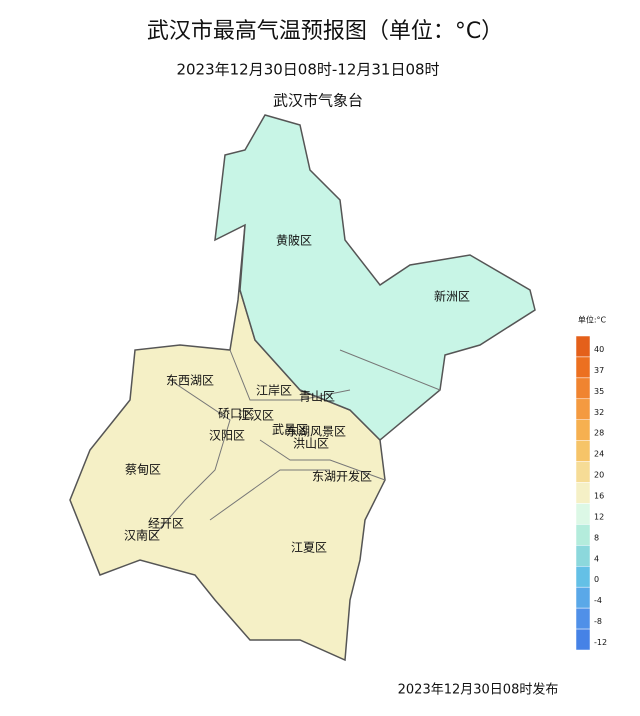 This screenshot has width=640, height=716. Describe the element at coordinates (600, 642) in the screenshot. I see `legend-label: -12` at that location.